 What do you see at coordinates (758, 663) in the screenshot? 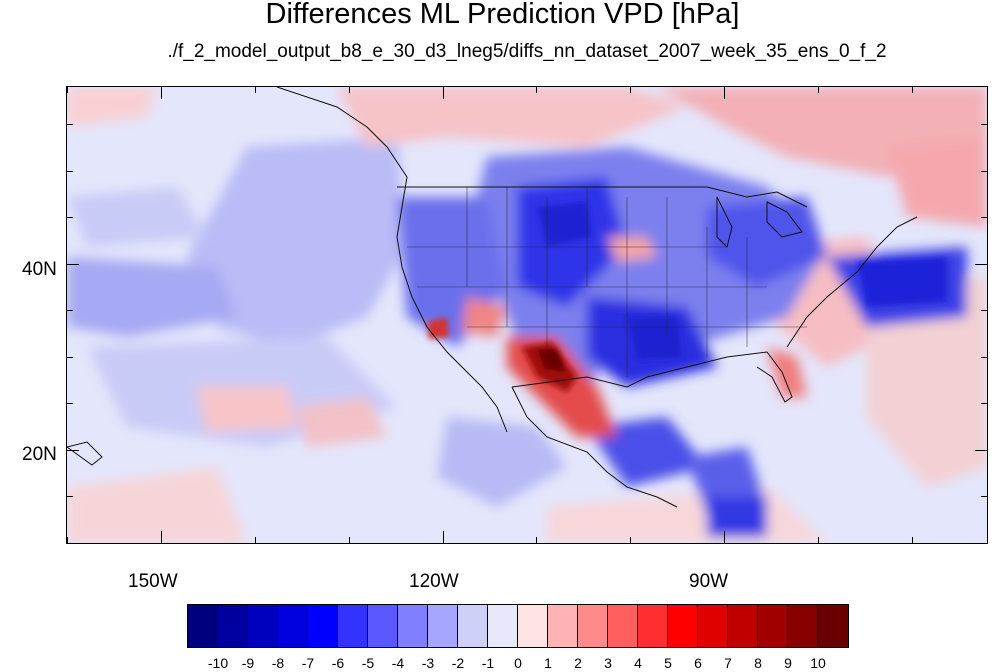
I see `colorbar-label: 8` at bounding box center [758, 663].